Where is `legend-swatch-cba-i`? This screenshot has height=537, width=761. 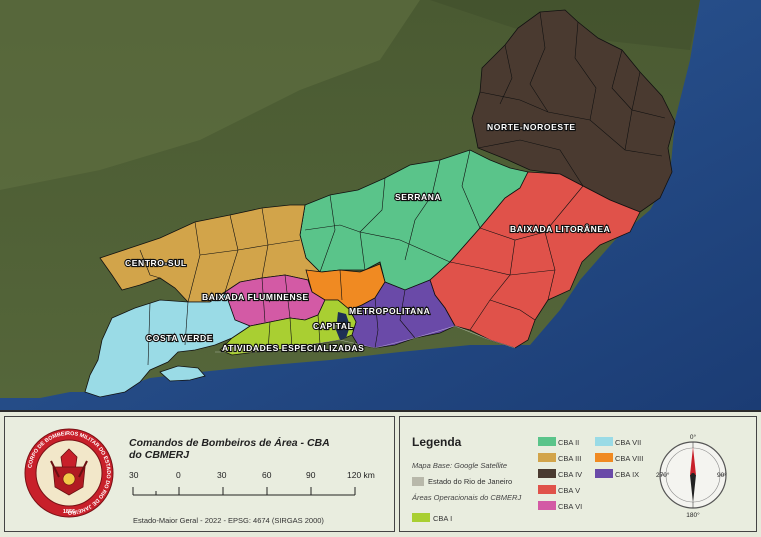 legend-swatch-cba-i is located at coordinates (421, 517).